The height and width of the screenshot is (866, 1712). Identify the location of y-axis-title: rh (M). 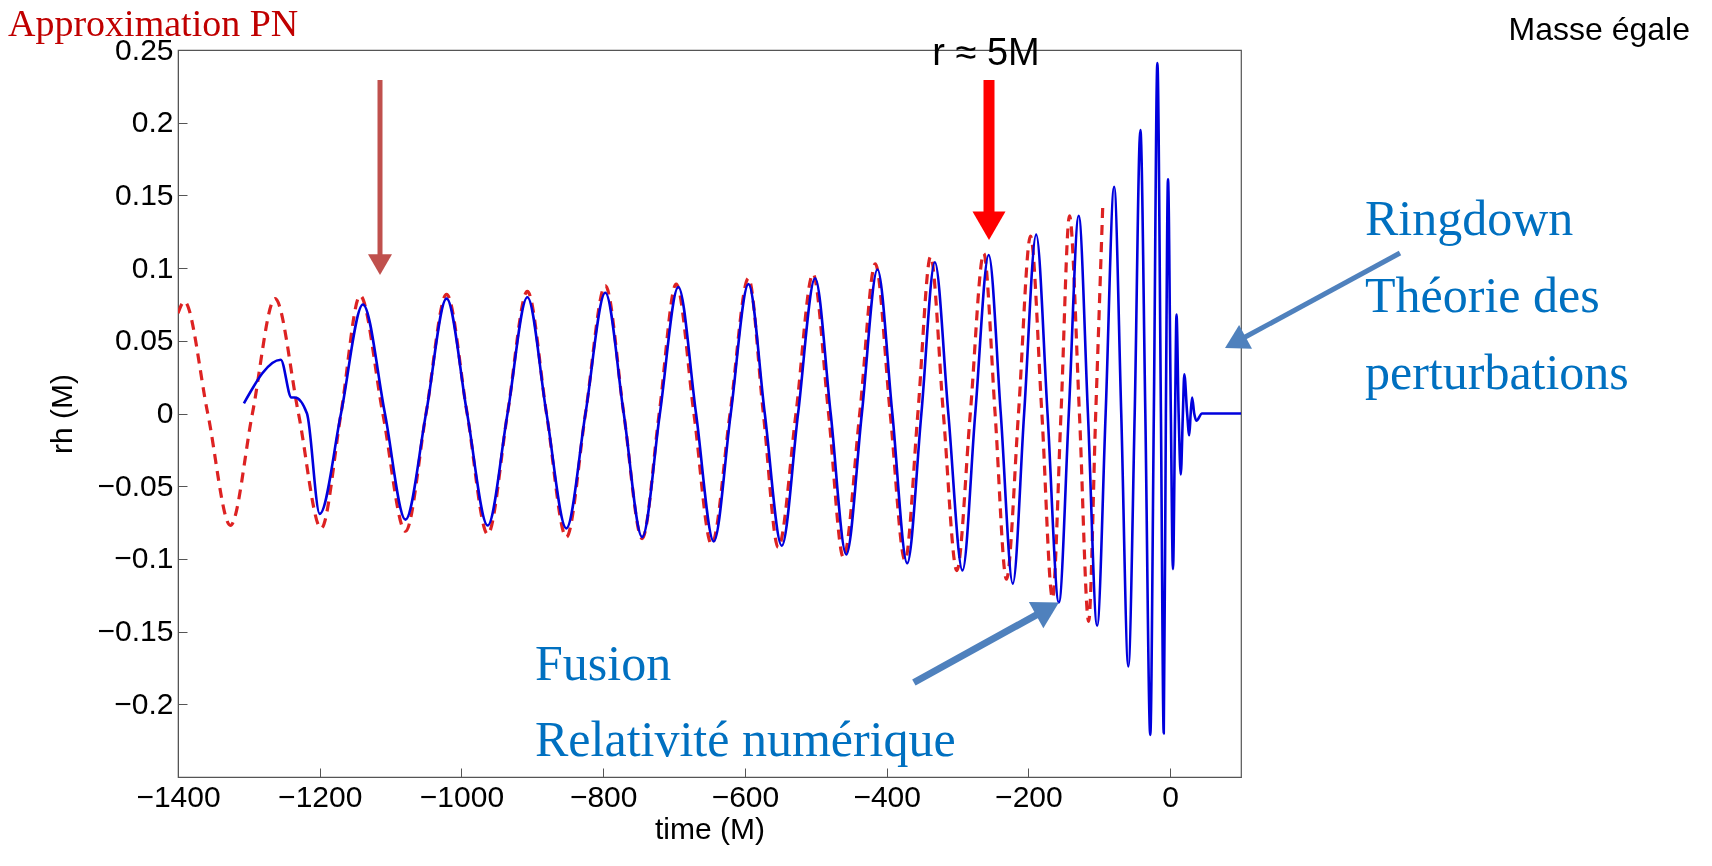
(61, 414).